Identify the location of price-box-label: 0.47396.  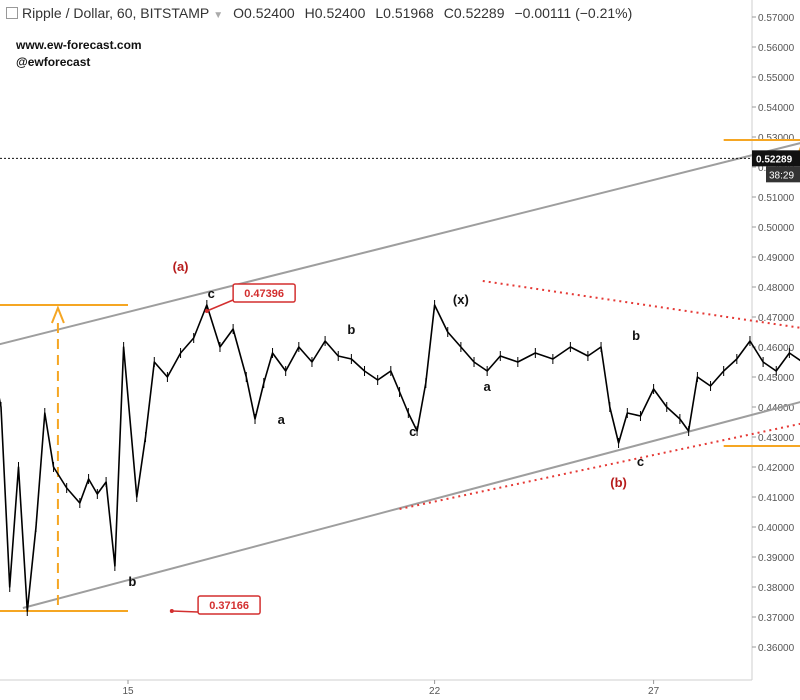
(264, 294).